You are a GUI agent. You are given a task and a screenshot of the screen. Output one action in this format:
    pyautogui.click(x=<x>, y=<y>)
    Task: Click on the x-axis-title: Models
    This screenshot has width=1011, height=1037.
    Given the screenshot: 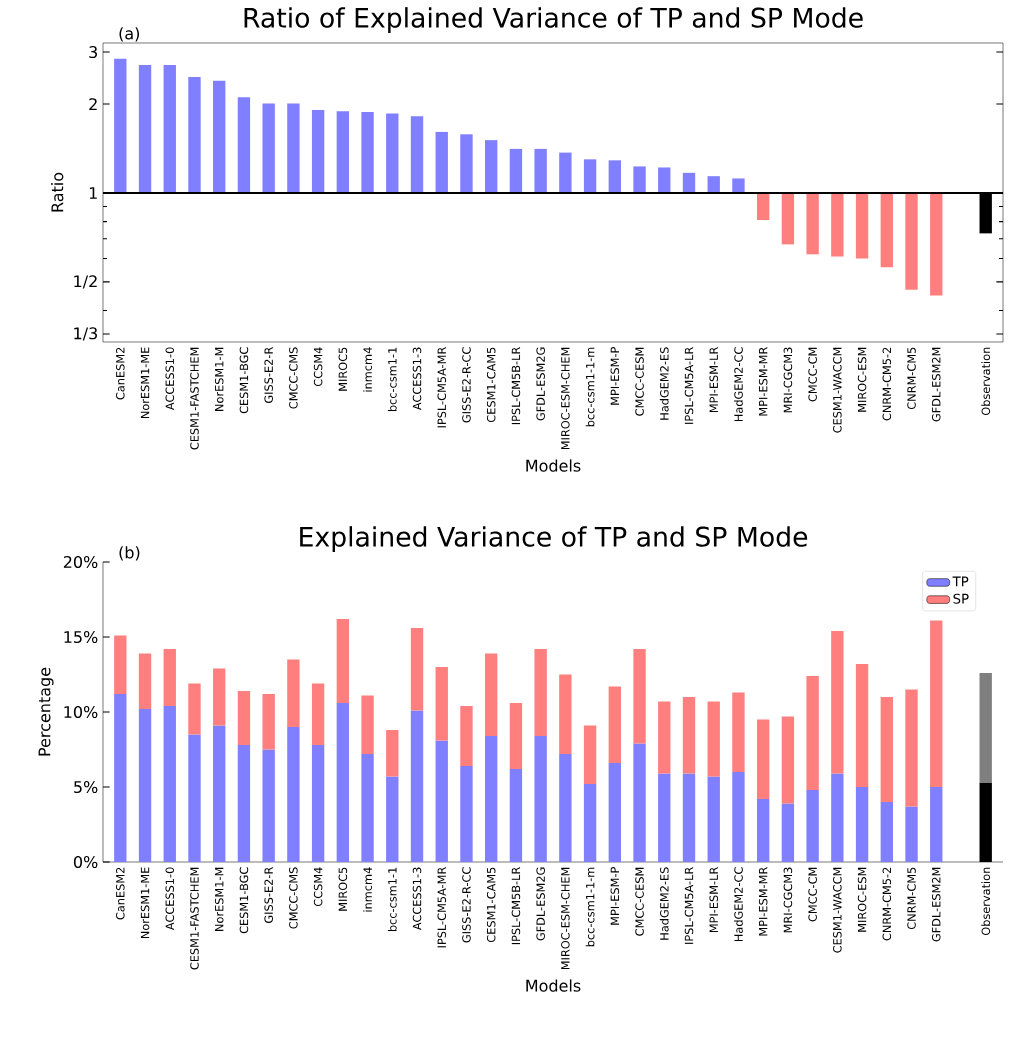 What is the action you would take?
    pyautogui.click(x=553, y=985)
    